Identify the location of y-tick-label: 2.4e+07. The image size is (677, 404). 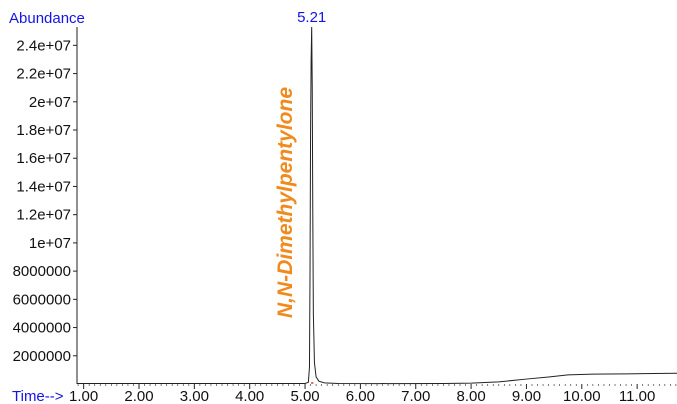
(43, 45).